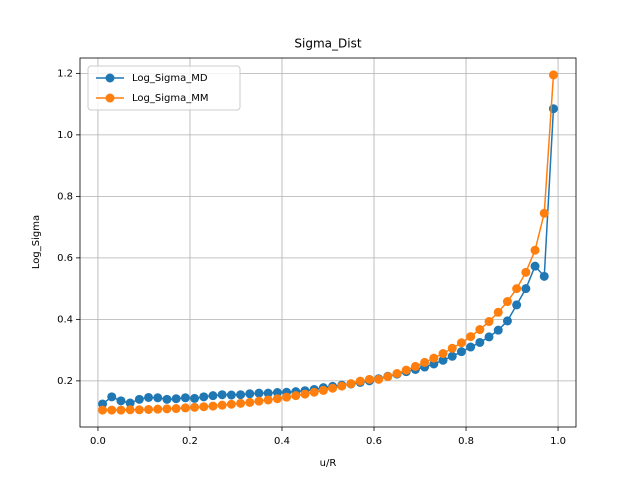 The height and width of the screenshot is (484, 640). Describe the element at coordinates (65, 258) in the screenshot. I see `y-tick-label: 0.6` at that location.